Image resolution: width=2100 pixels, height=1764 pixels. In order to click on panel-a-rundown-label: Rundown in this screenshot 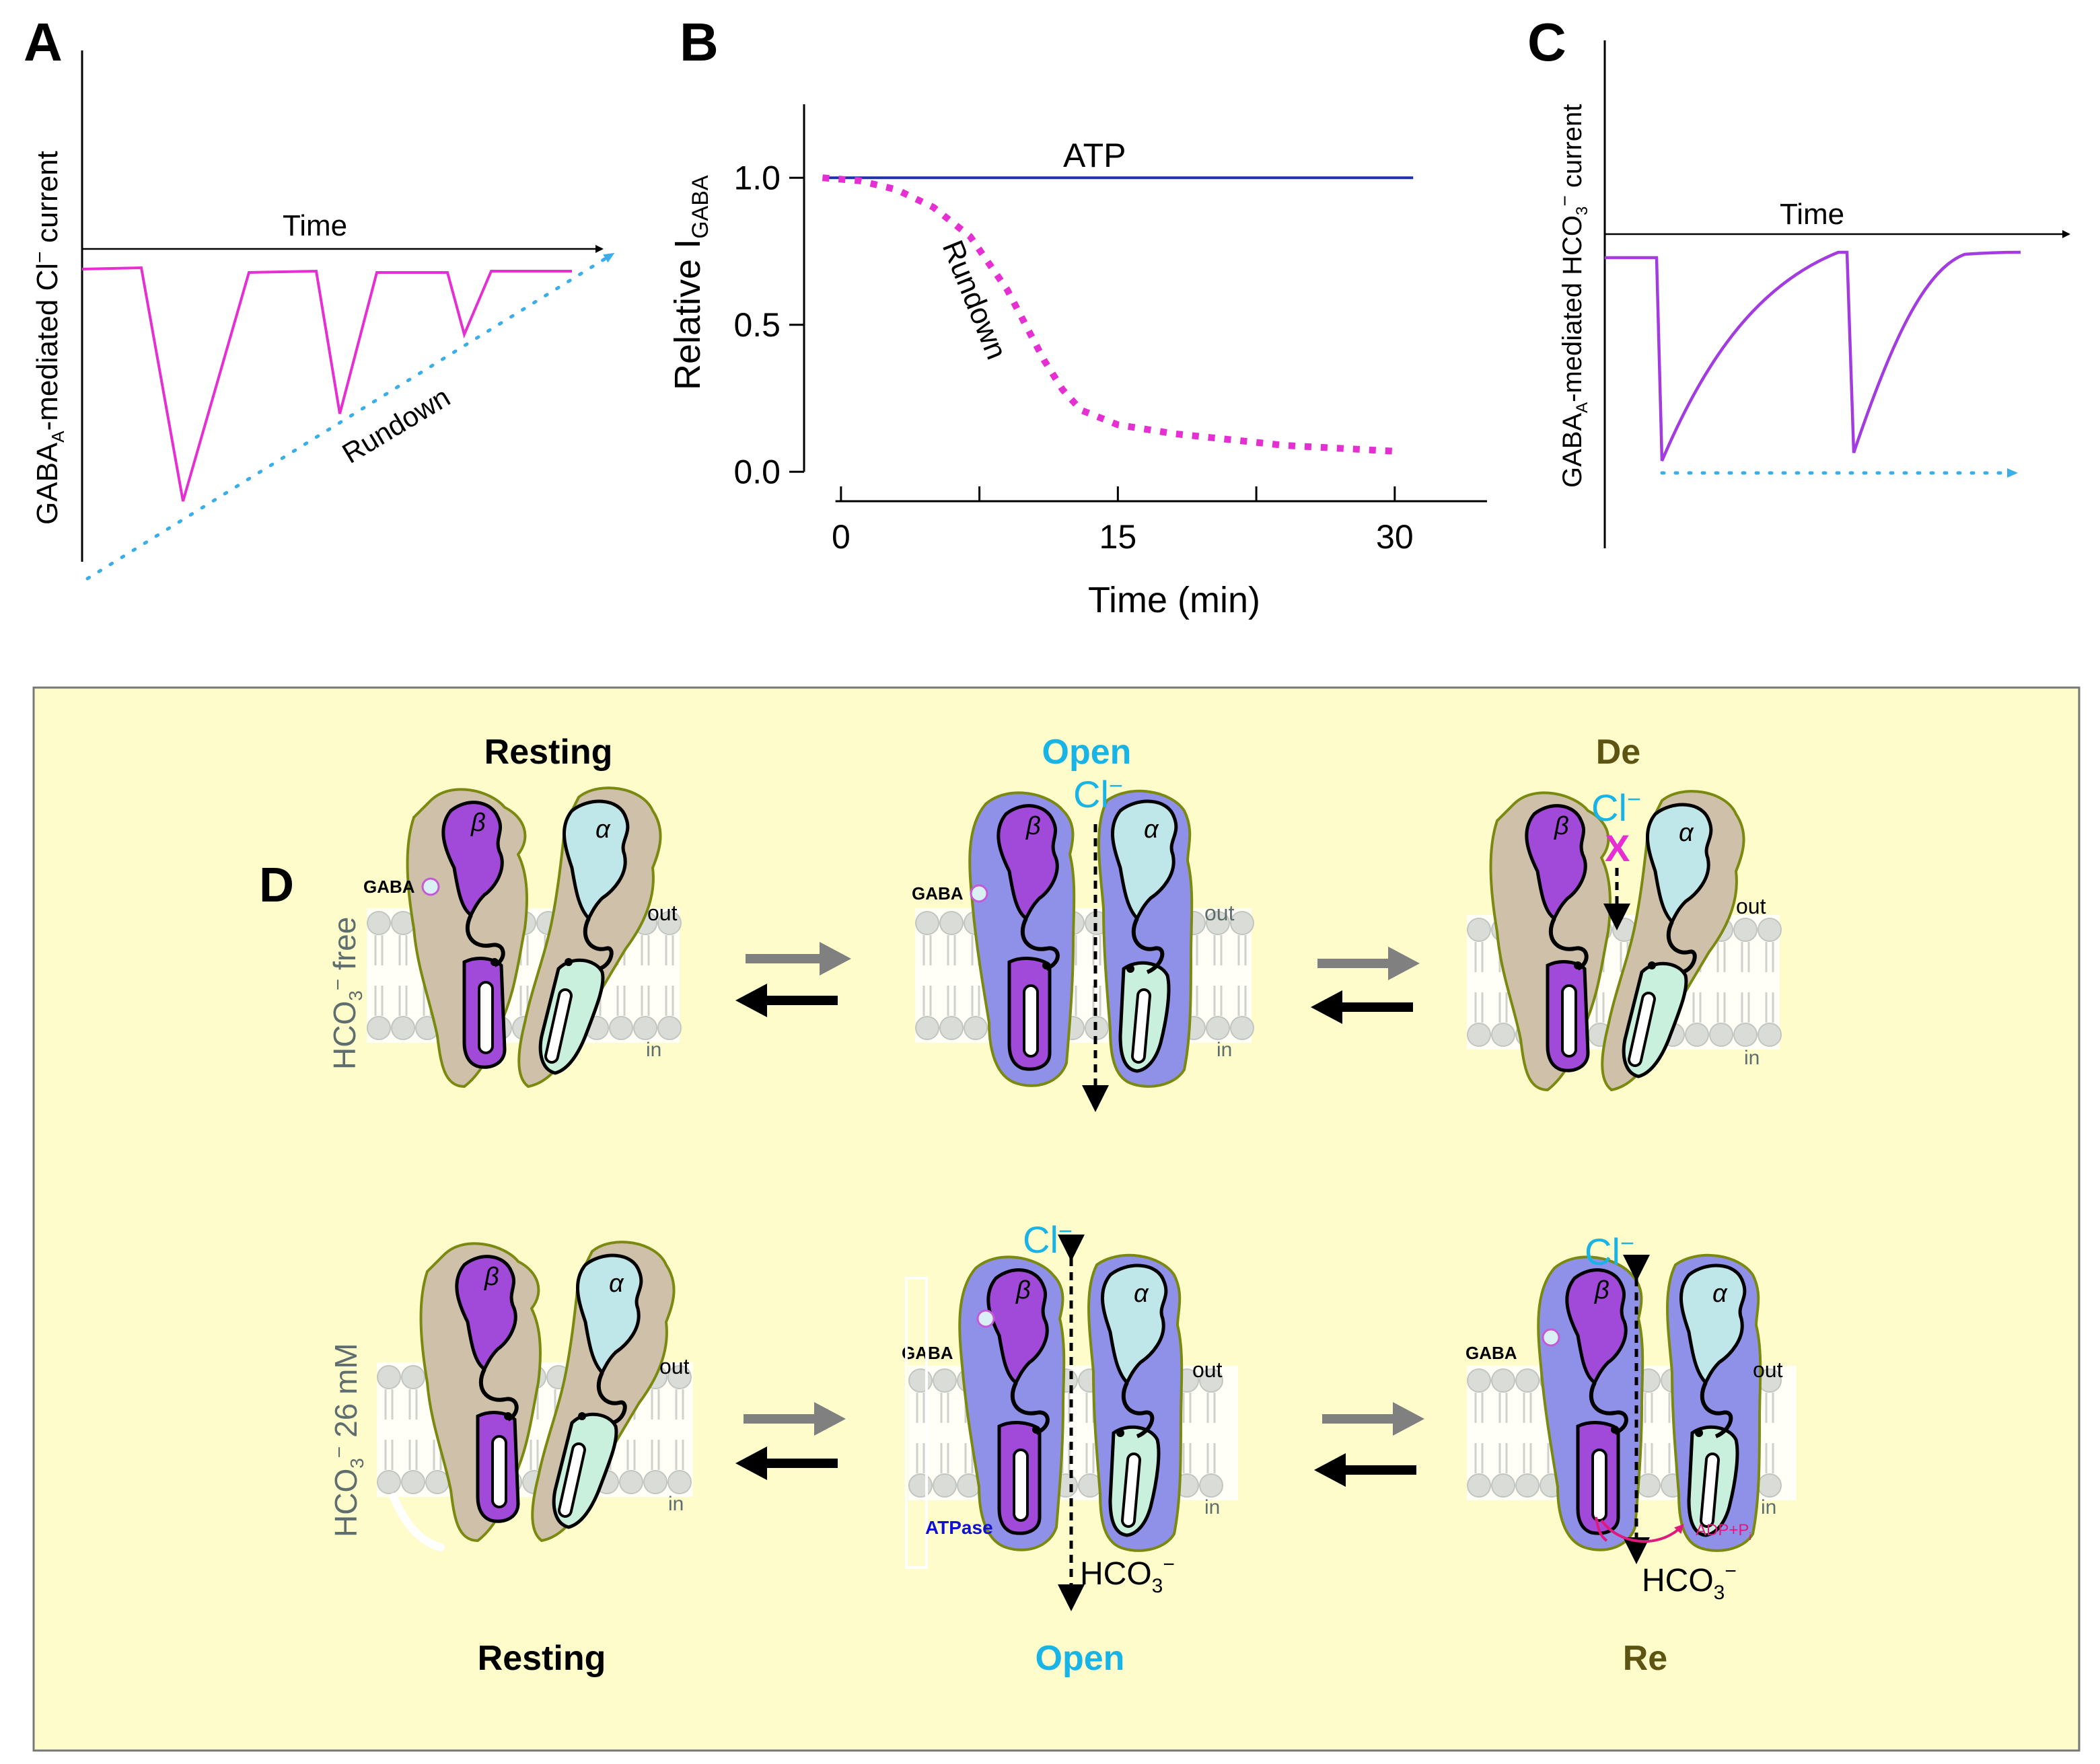, I will do `click(396, 425)`.